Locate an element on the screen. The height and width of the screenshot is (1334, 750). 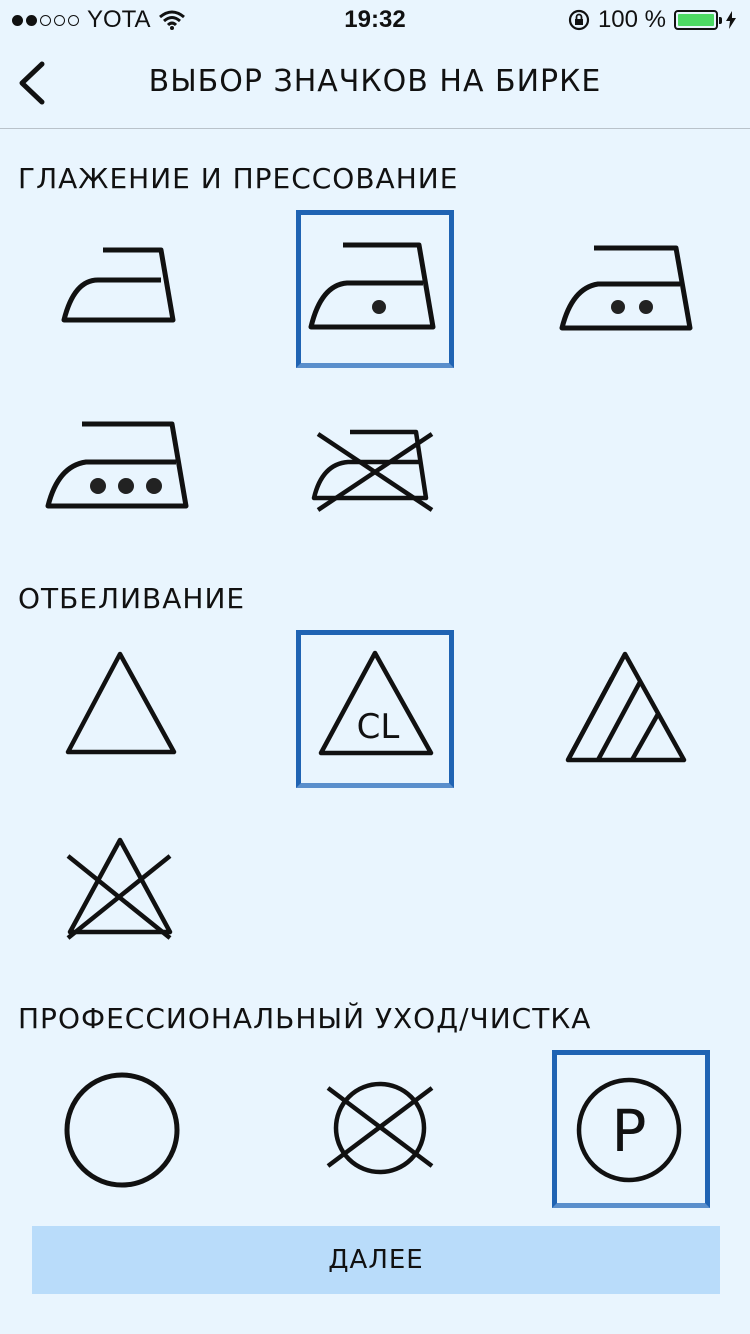
circle-crossed-icon is located at coordinates (380, 1128).